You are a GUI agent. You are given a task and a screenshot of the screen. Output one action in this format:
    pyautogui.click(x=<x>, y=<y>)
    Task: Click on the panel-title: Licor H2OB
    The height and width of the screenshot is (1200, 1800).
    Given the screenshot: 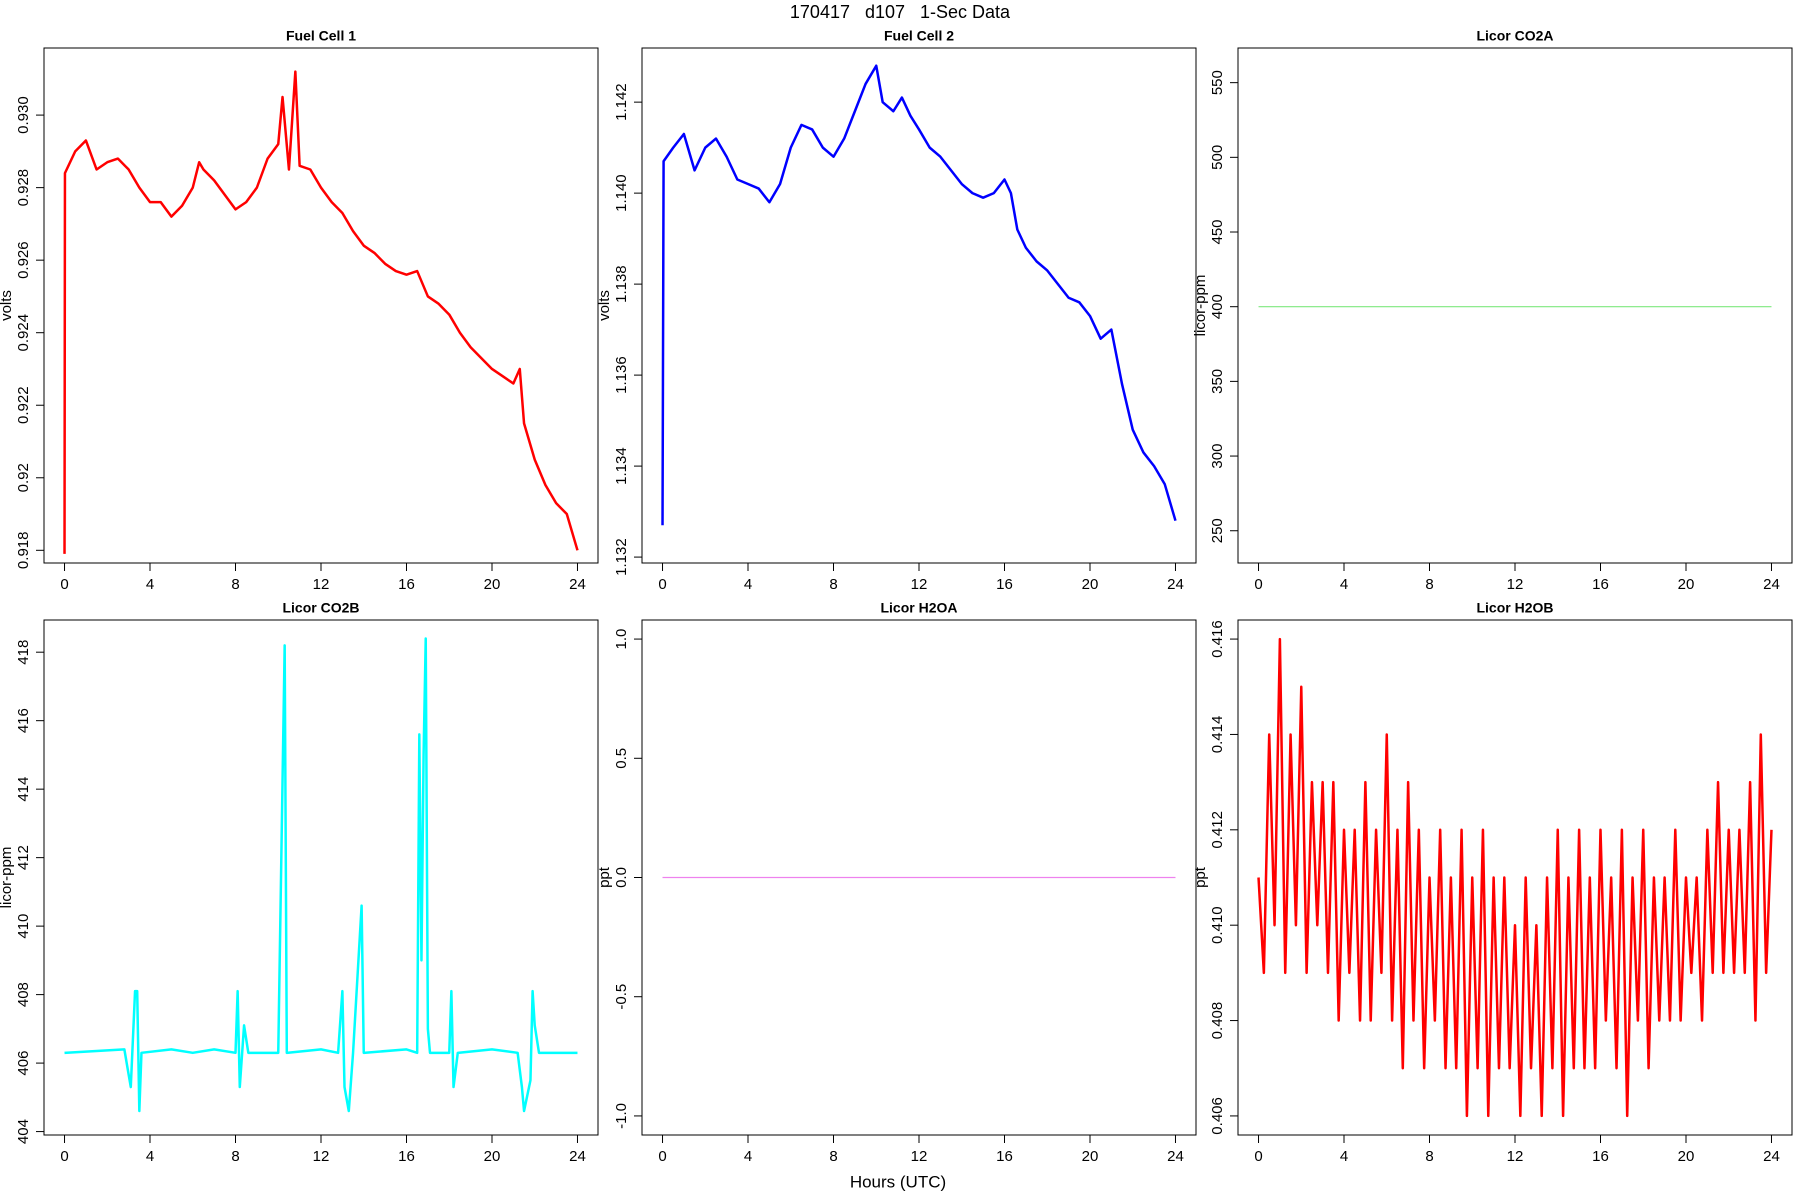 What is the action you would take?
    pyautogui.click(x=1514, y=608)
    